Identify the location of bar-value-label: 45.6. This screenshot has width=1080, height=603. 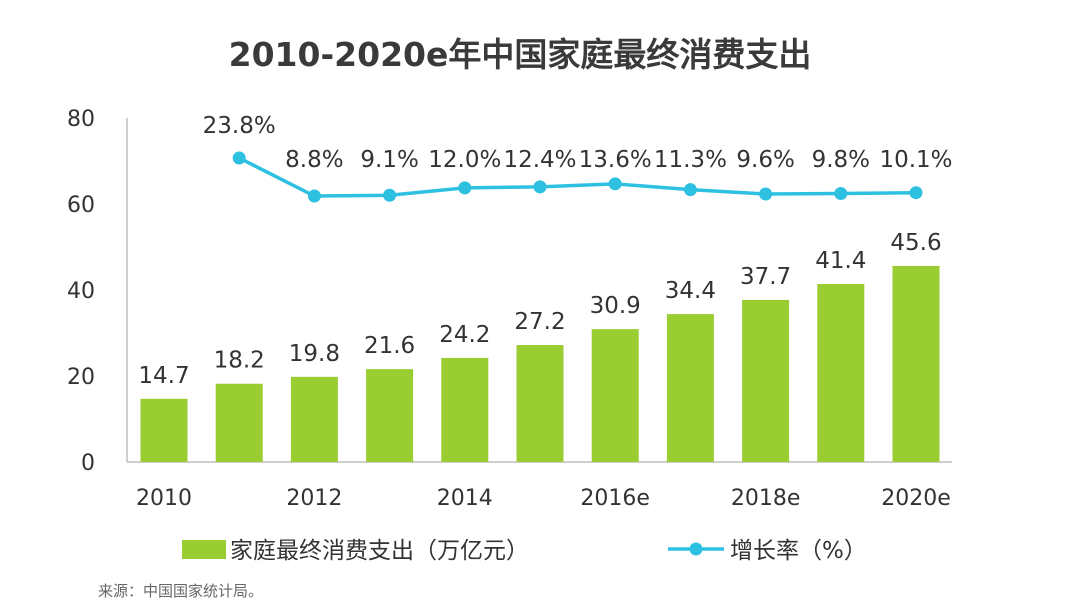
(915, 243).